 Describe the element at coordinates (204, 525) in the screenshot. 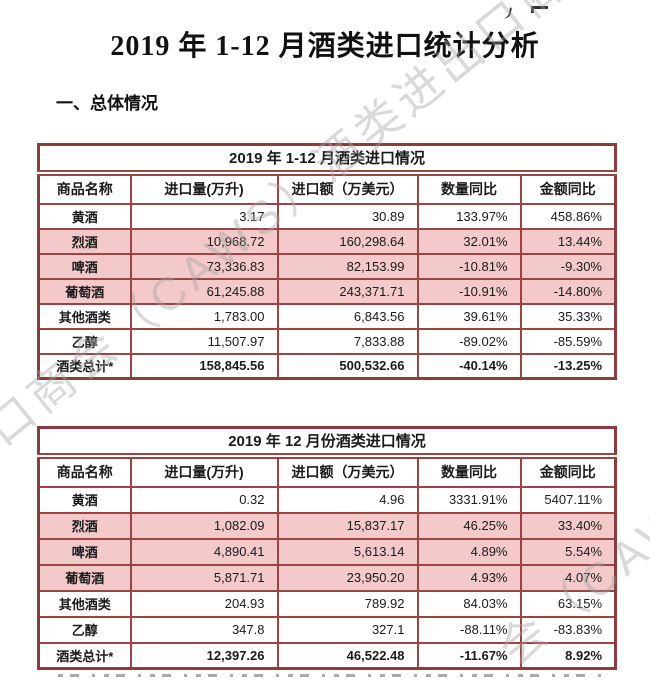

I see `import-volume-cell: 1,082.09` at that location.